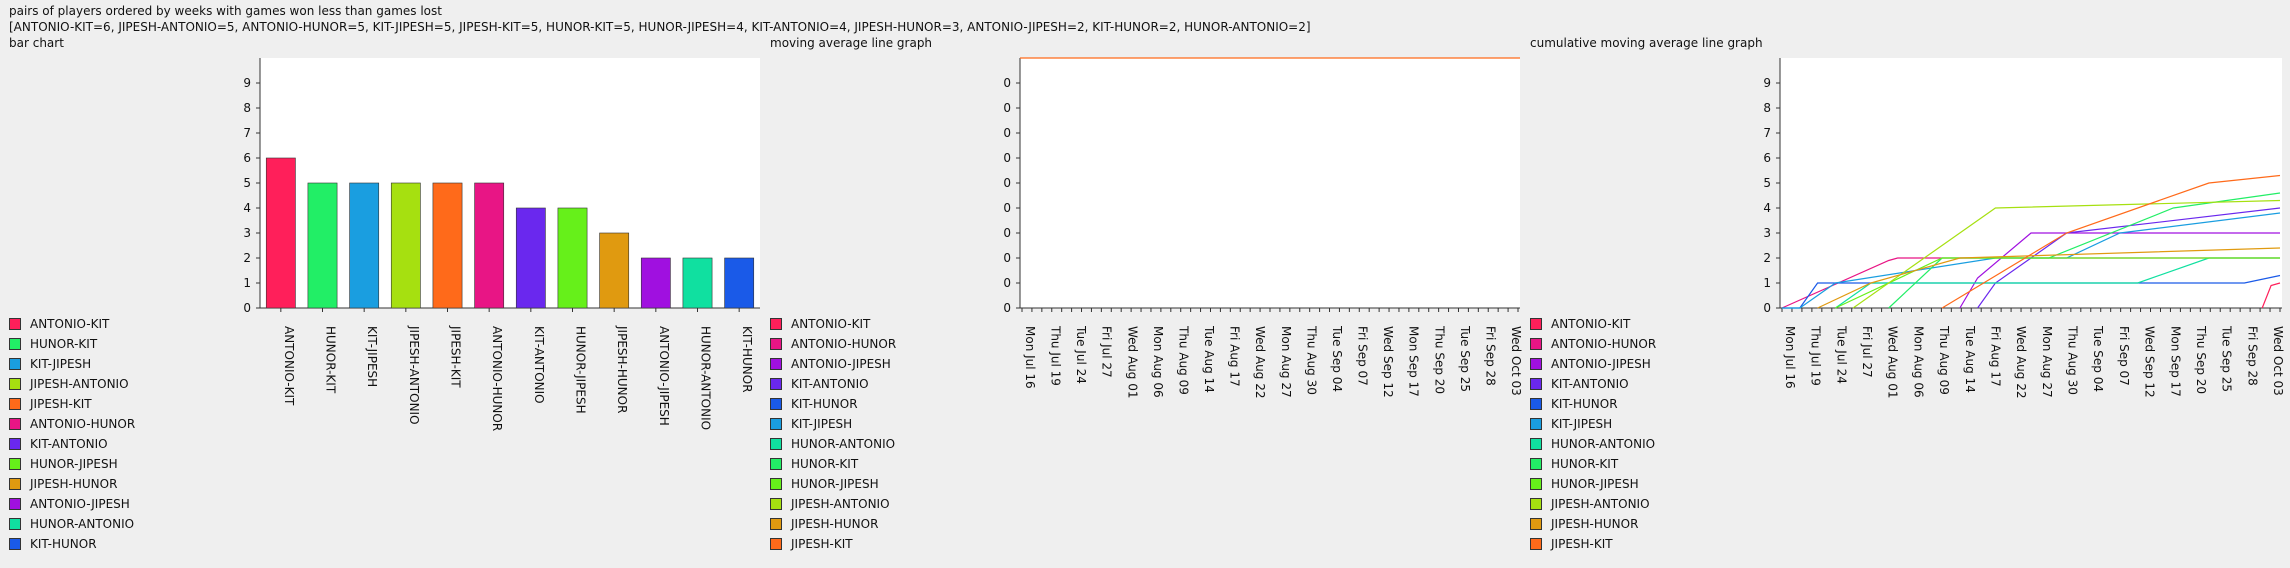 The height and width of the screenshot is (568, 2290). Describe the element at coordinates (61, 364) in the screenshot. I see `legend-label: KIT-JIPESH` at that location.